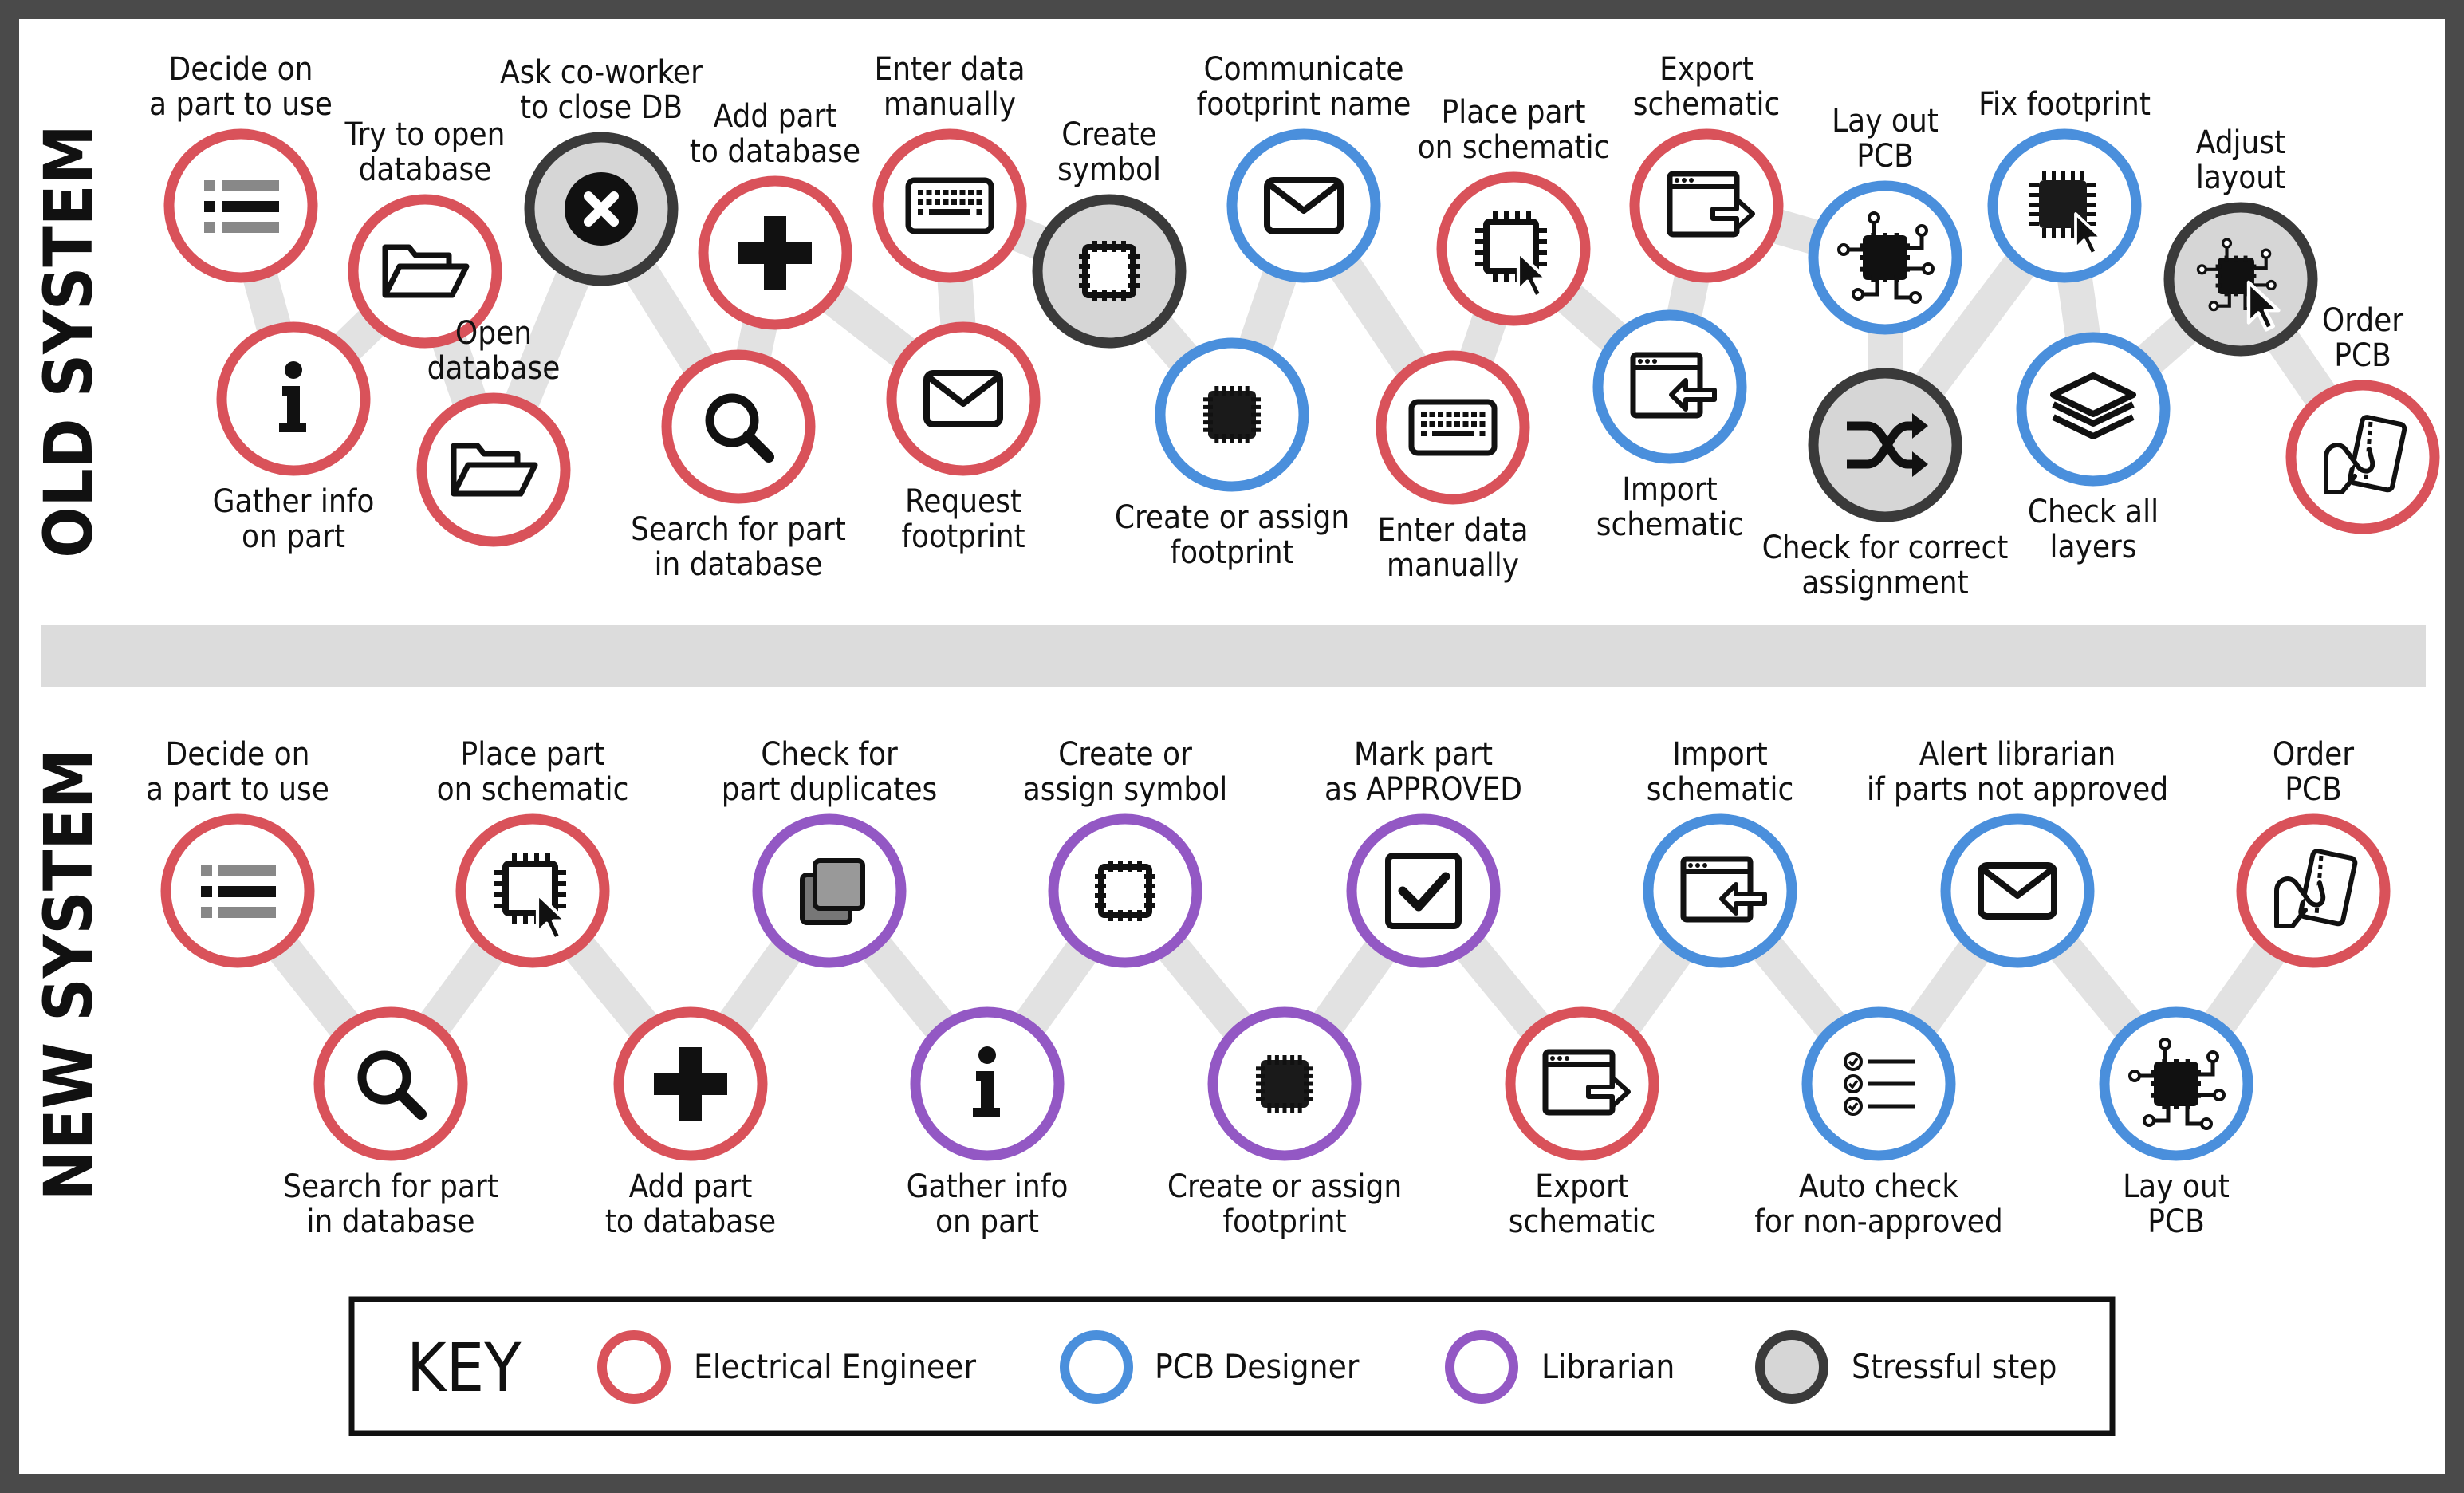 The width and height of the screenshot is (2464, 1493). Describe the element at coordinates (464, 1368) in the screenshot. I see `key-title: KEY` at that location.